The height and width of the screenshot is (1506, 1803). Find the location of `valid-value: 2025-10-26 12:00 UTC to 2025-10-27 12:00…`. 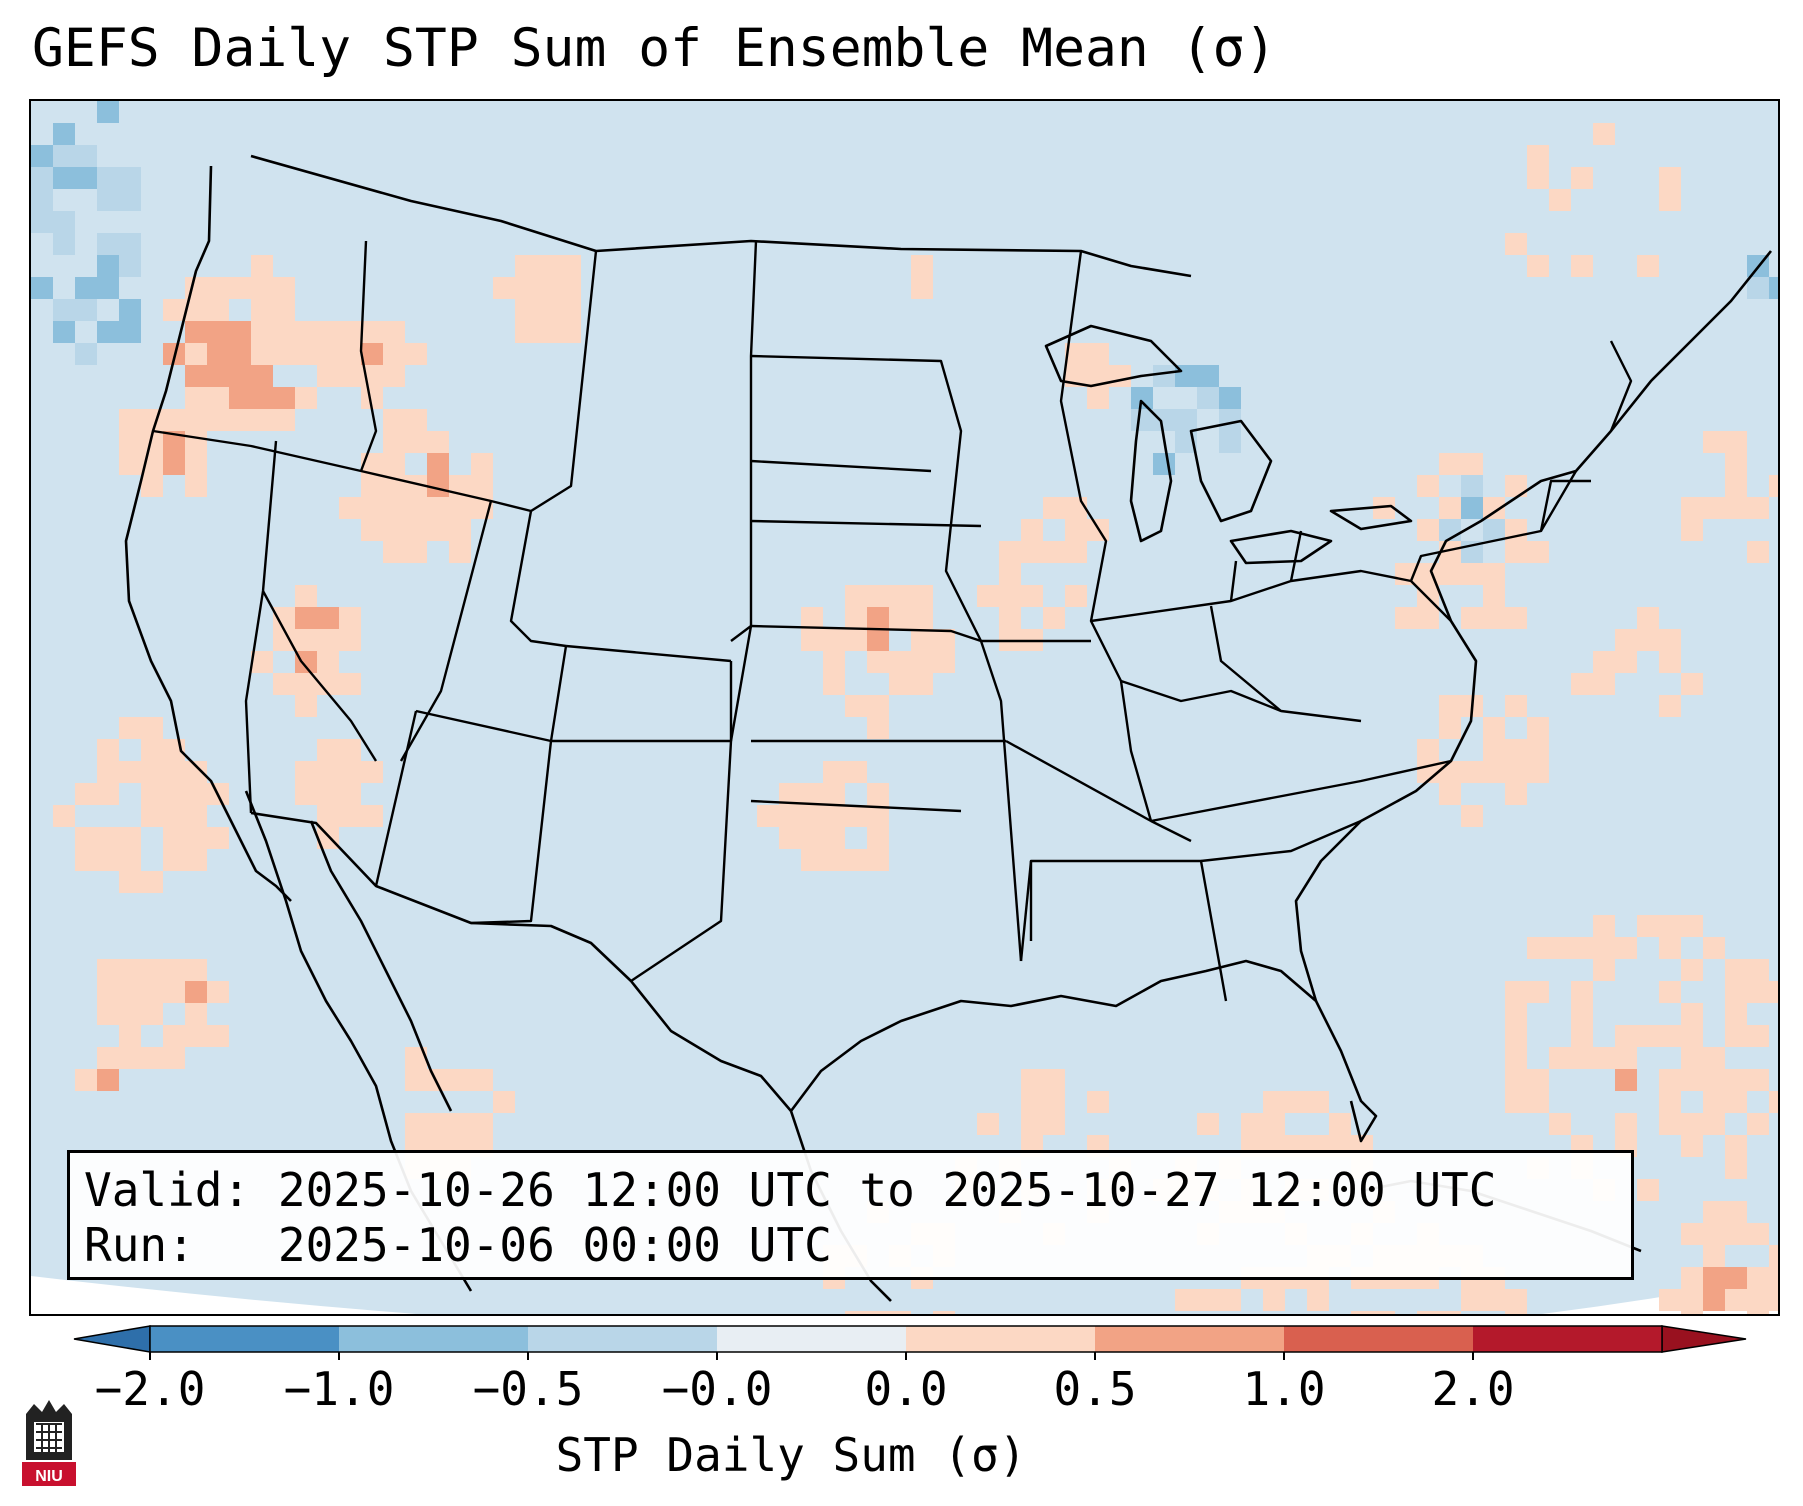

valid-value: 2025-10-26 12:00 UTC to 2025-10-27 12:00… is located at coordinates (887, 1190).